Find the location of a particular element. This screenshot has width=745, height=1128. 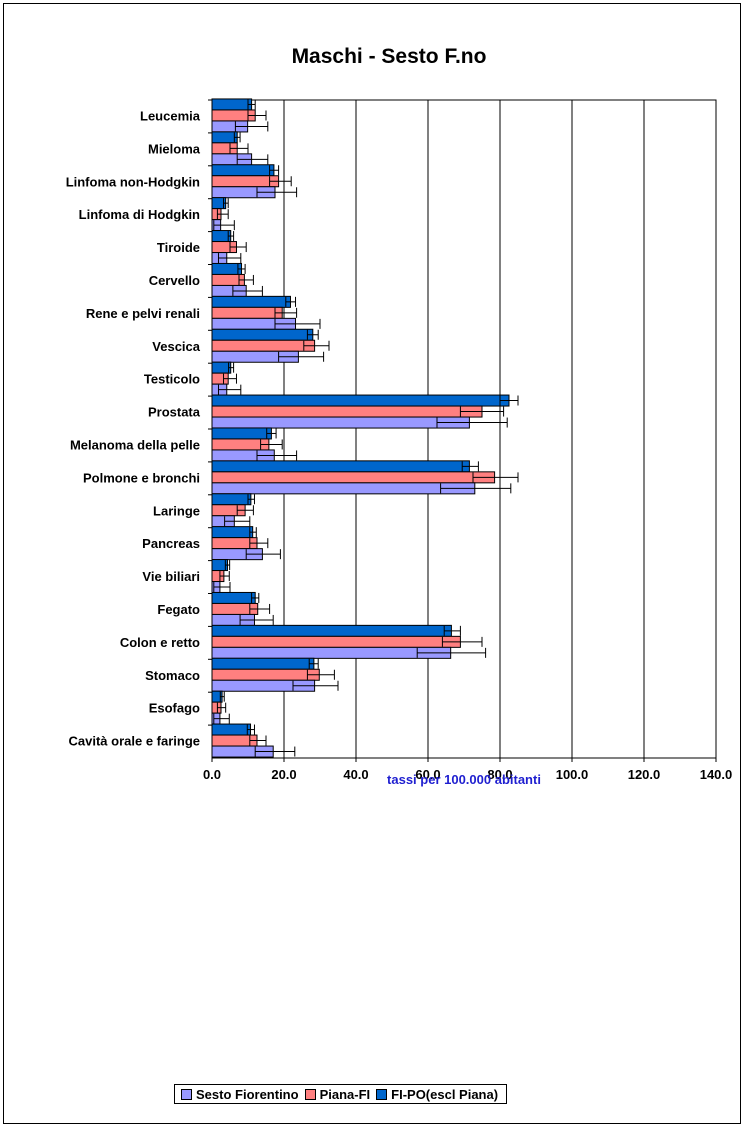

x-tick-label: 80.0 is located at coordinates (499, 774).